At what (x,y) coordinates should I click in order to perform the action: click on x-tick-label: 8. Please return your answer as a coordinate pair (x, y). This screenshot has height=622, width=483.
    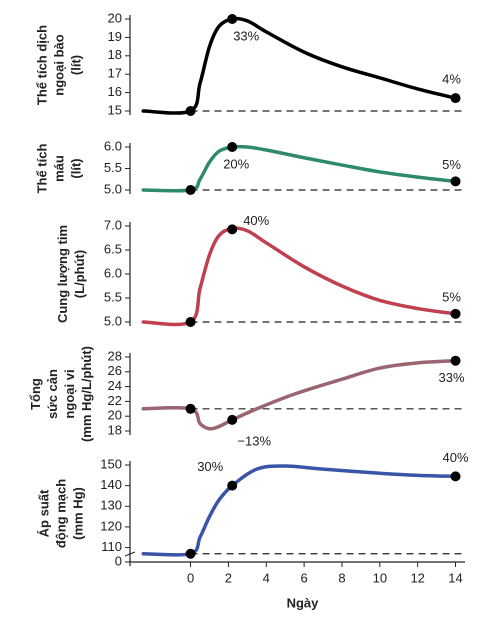
    Looking at the image, I should click on (341, 577).